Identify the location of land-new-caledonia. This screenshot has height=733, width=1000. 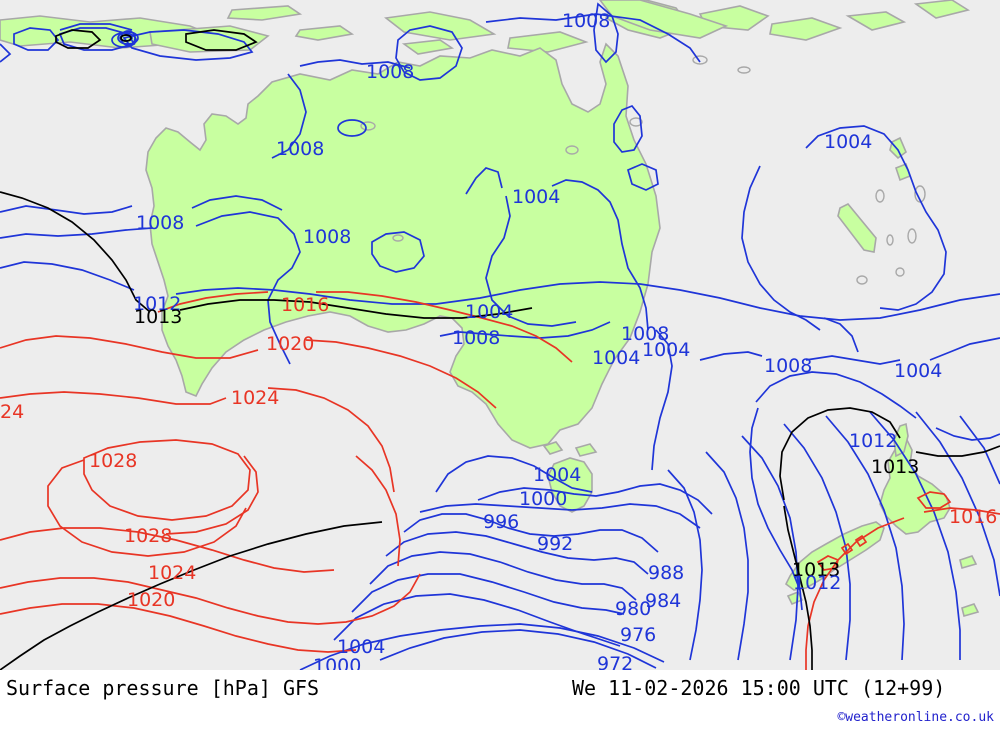
(857, 227).